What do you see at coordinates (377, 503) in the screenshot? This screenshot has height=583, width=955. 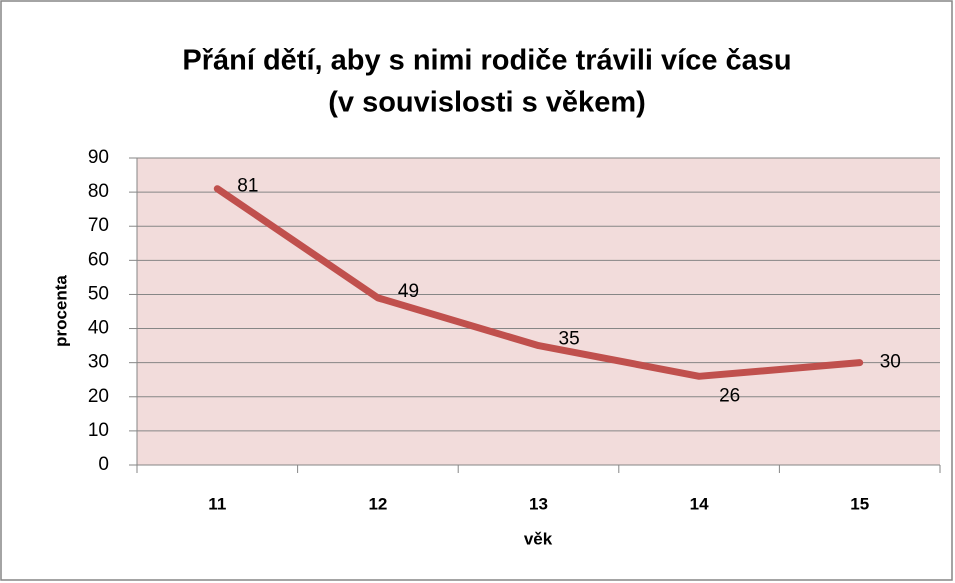 I see `x-tick-label: 12` at bounding box center [377, 503].